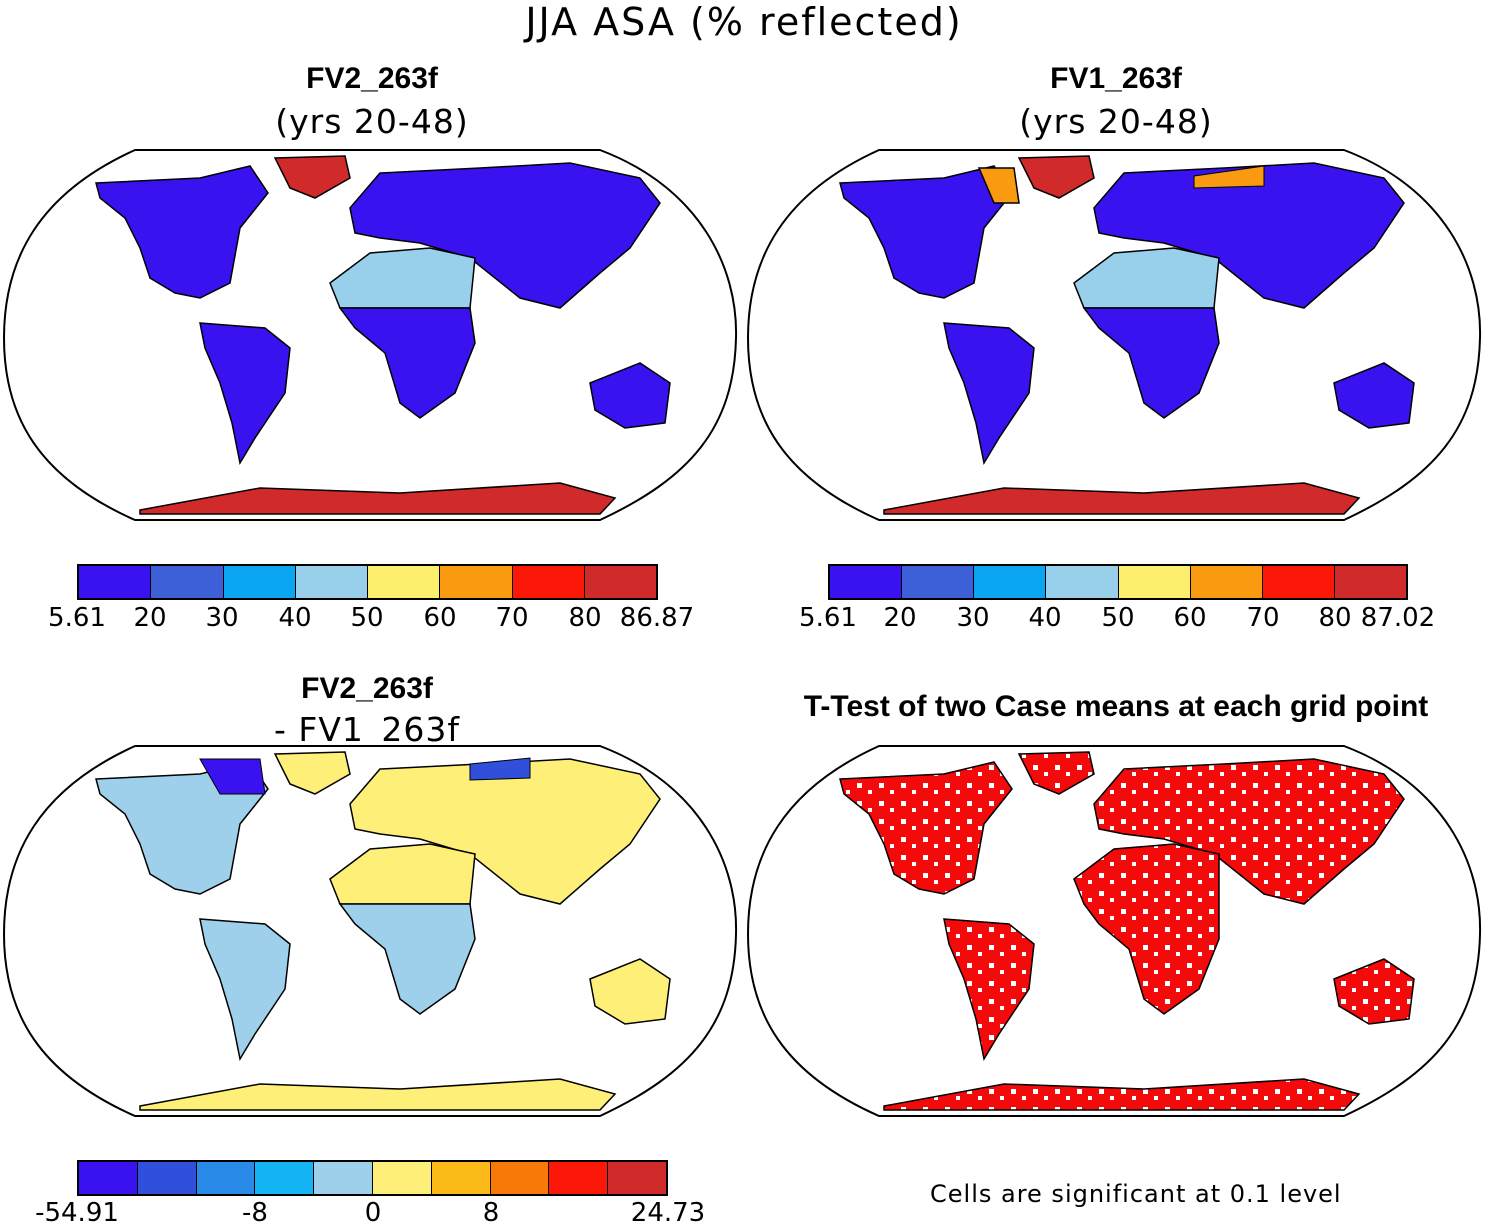 The width and height of the screenshot is (1488, 1228). What do you see at coordinates (1116, 78) in the screenshot?
I see `panel-title-top-right: FV1_263f` at bounding box center [1116, 78].